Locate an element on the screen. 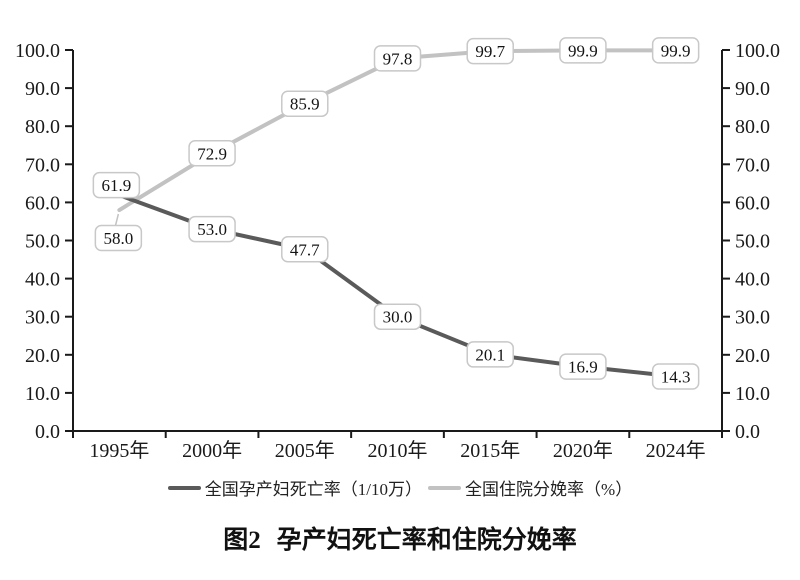 The height and width of the screenshot is (580, 800). chart-legend: 全国孕产妇死亡率（1/10万） 全国住院分娩率（%） is located at coordinates (400, 487).